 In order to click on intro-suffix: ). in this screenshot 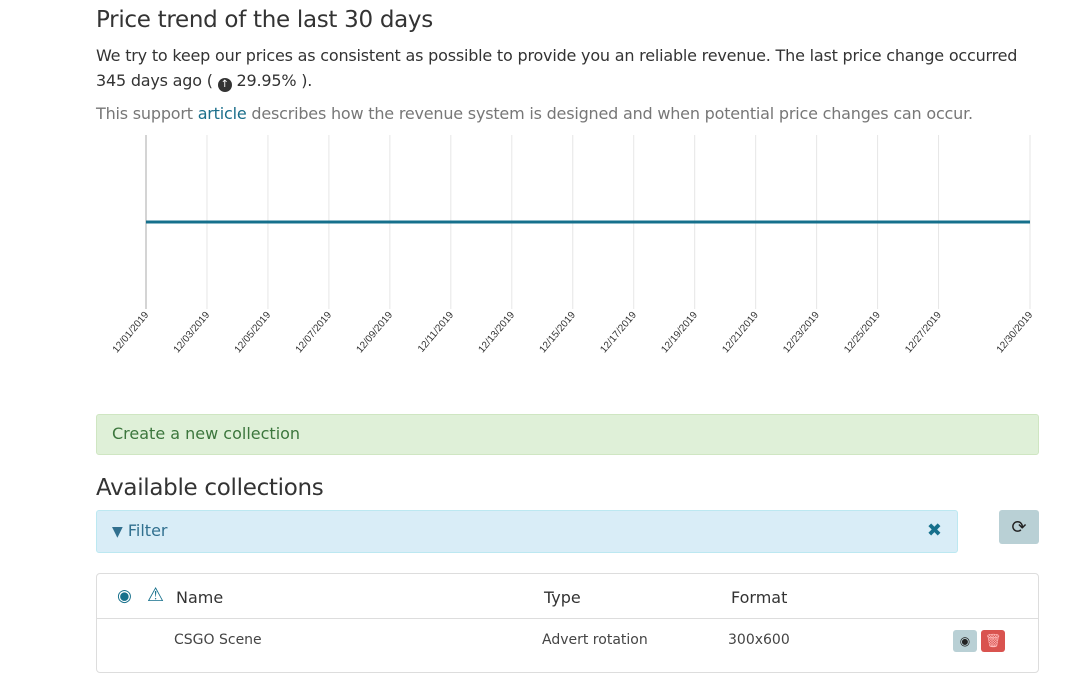, I will do `click(307, 80)`.